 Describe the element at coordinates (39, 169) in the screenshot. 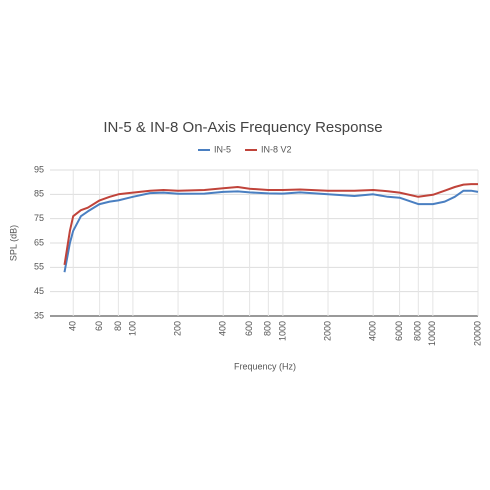

I see `y-tick-label: 95` at that location.